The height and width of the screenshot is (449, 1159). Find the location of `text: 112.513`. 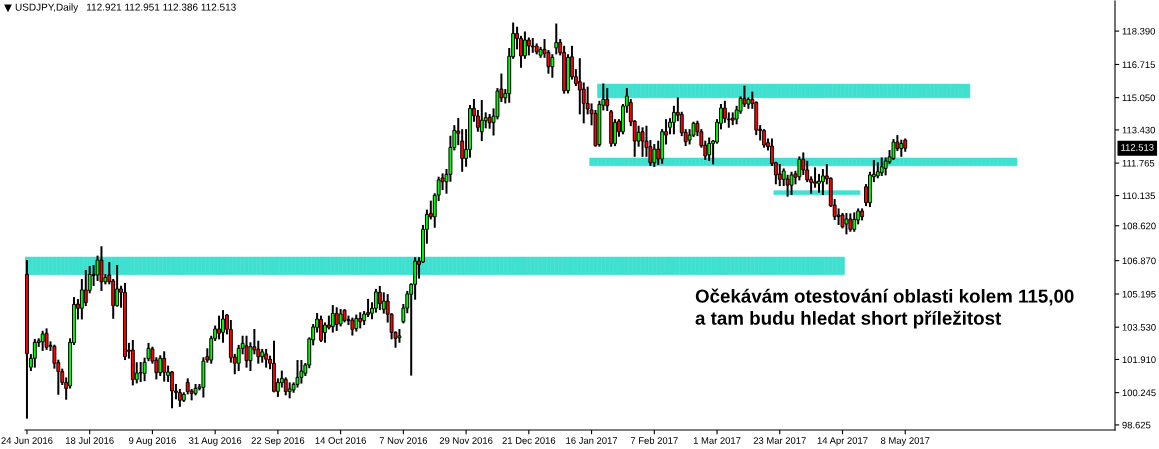

text: 112.513 is located at coordinates (1137, 147).